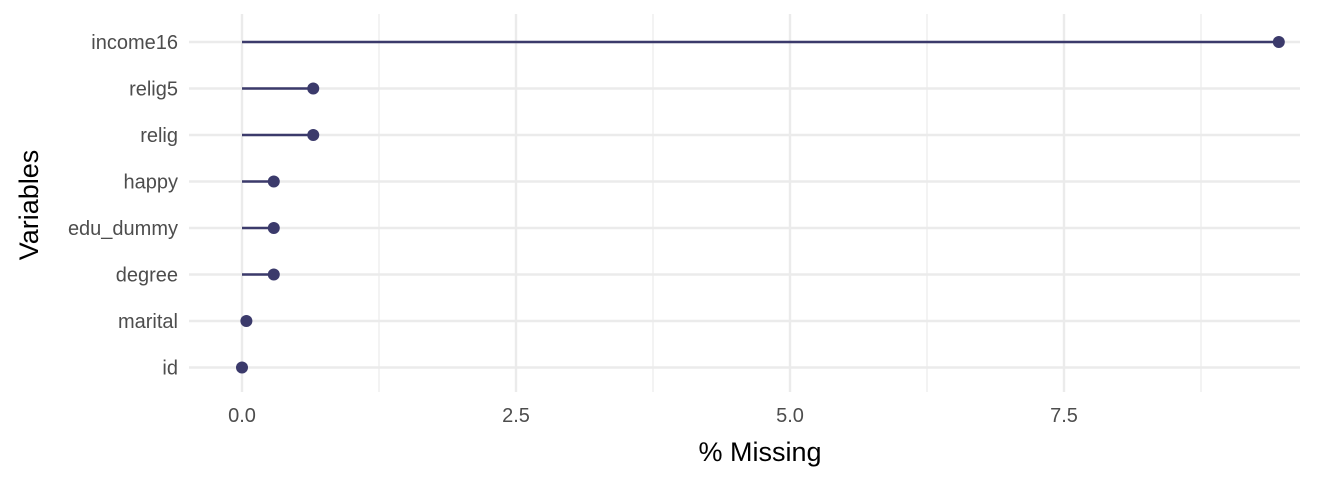 Image resolution: width=1344 pixels, height=480 pixels. I want to click on y-tick-label: marital, so click(148, 322).